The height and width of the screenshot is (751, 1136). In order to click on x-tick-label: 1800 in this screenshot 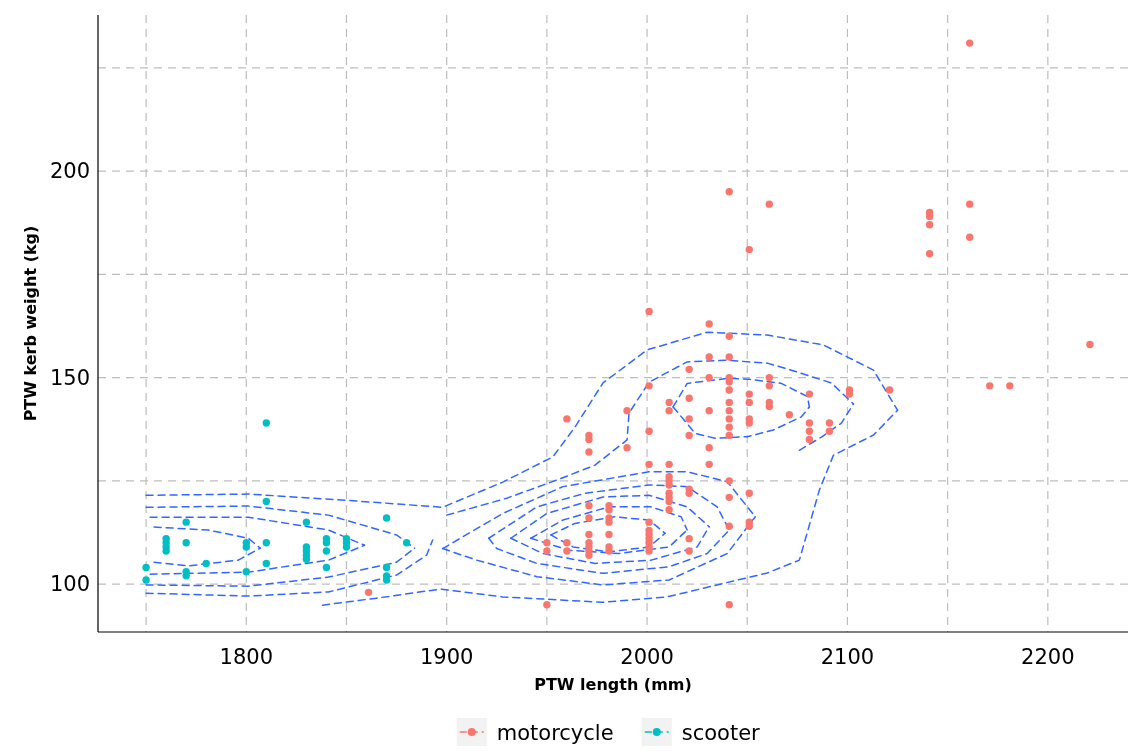, I will do `click(246, 657)`.